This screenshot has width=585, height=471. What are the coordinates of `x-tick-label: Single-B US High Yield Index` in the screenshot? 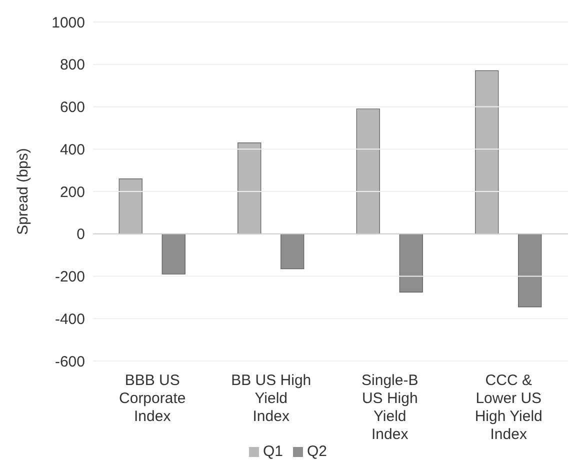 It's located at (390, 407).